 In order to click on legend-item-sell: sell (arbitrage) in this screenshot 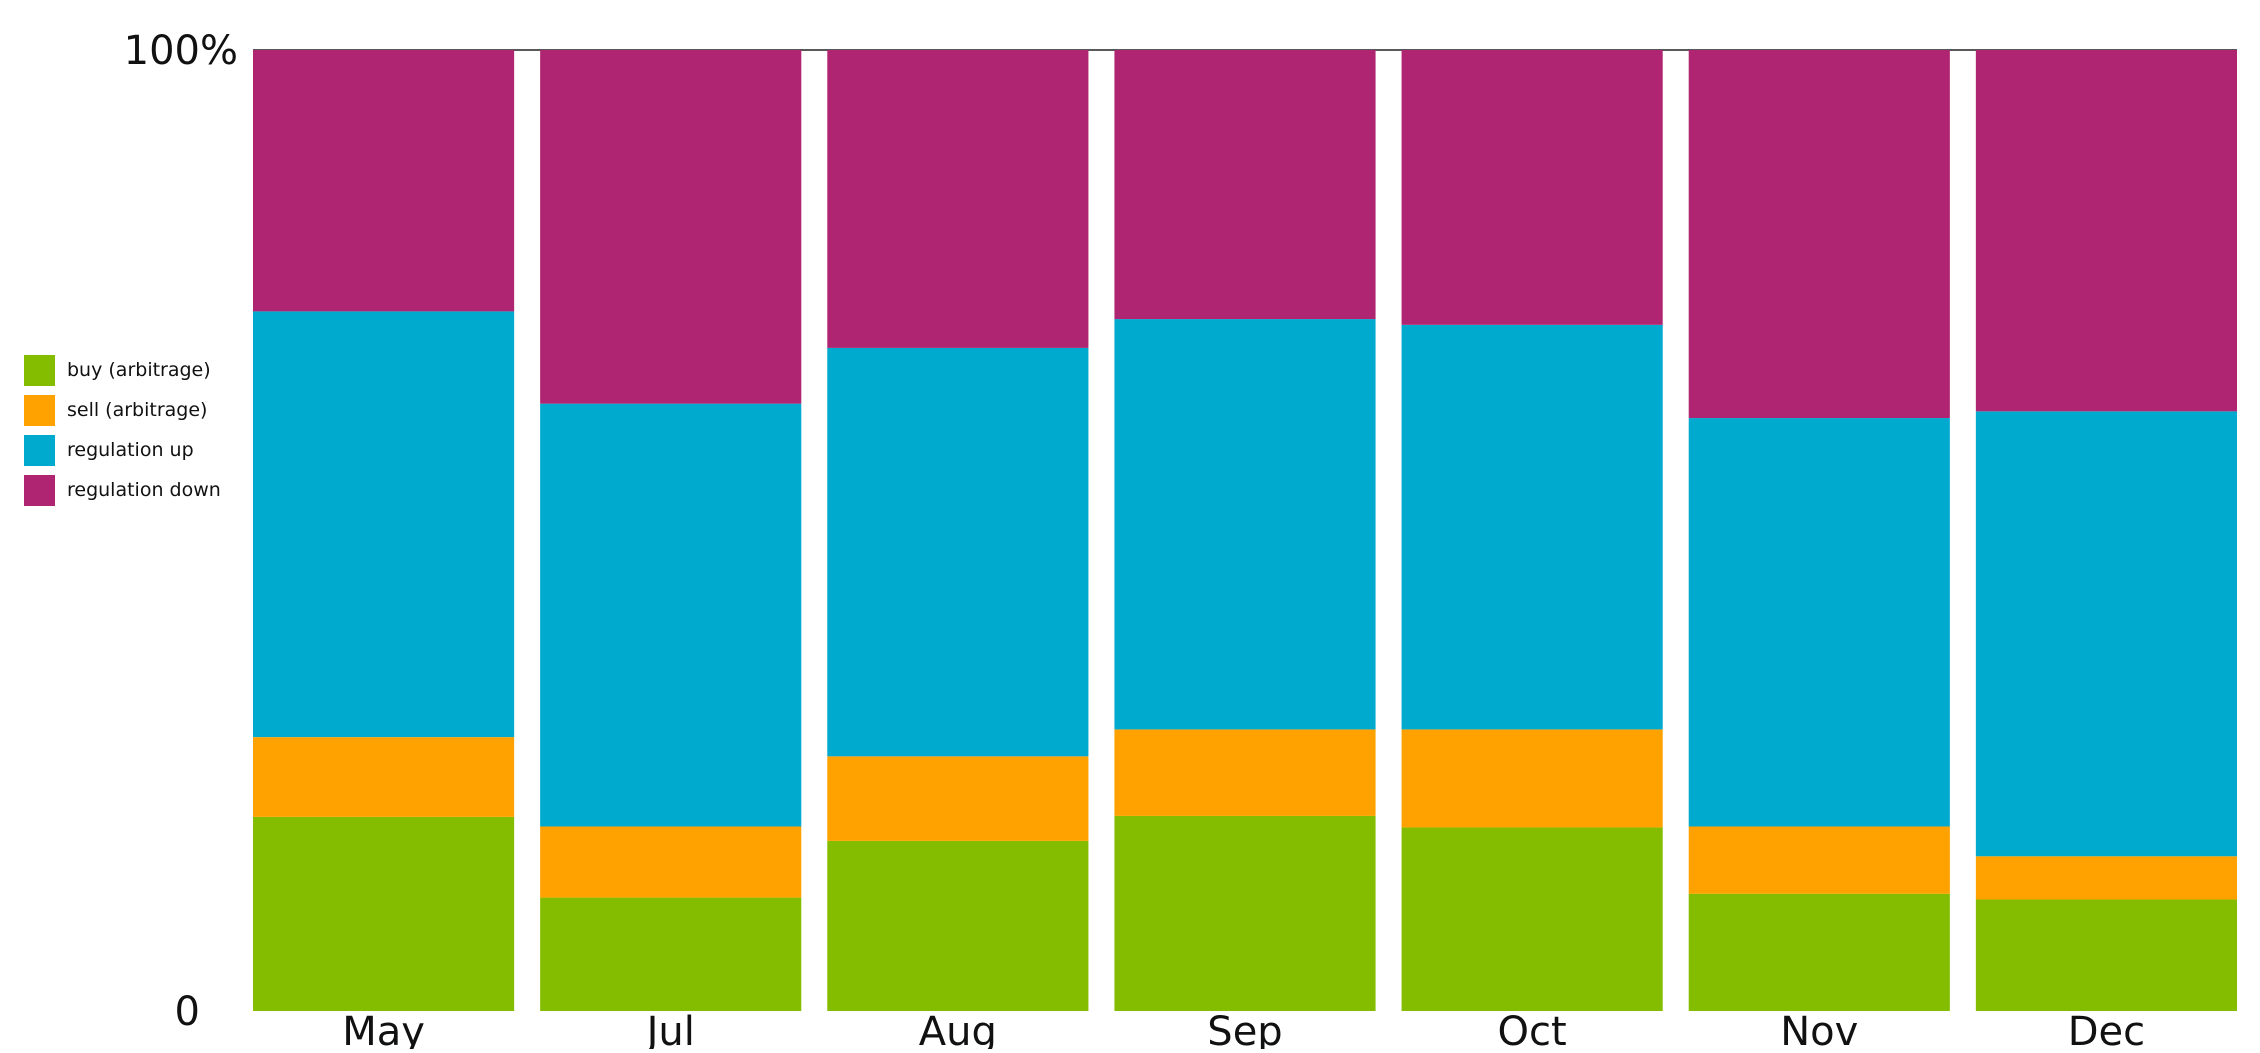, I will do `click(122, 410)`.